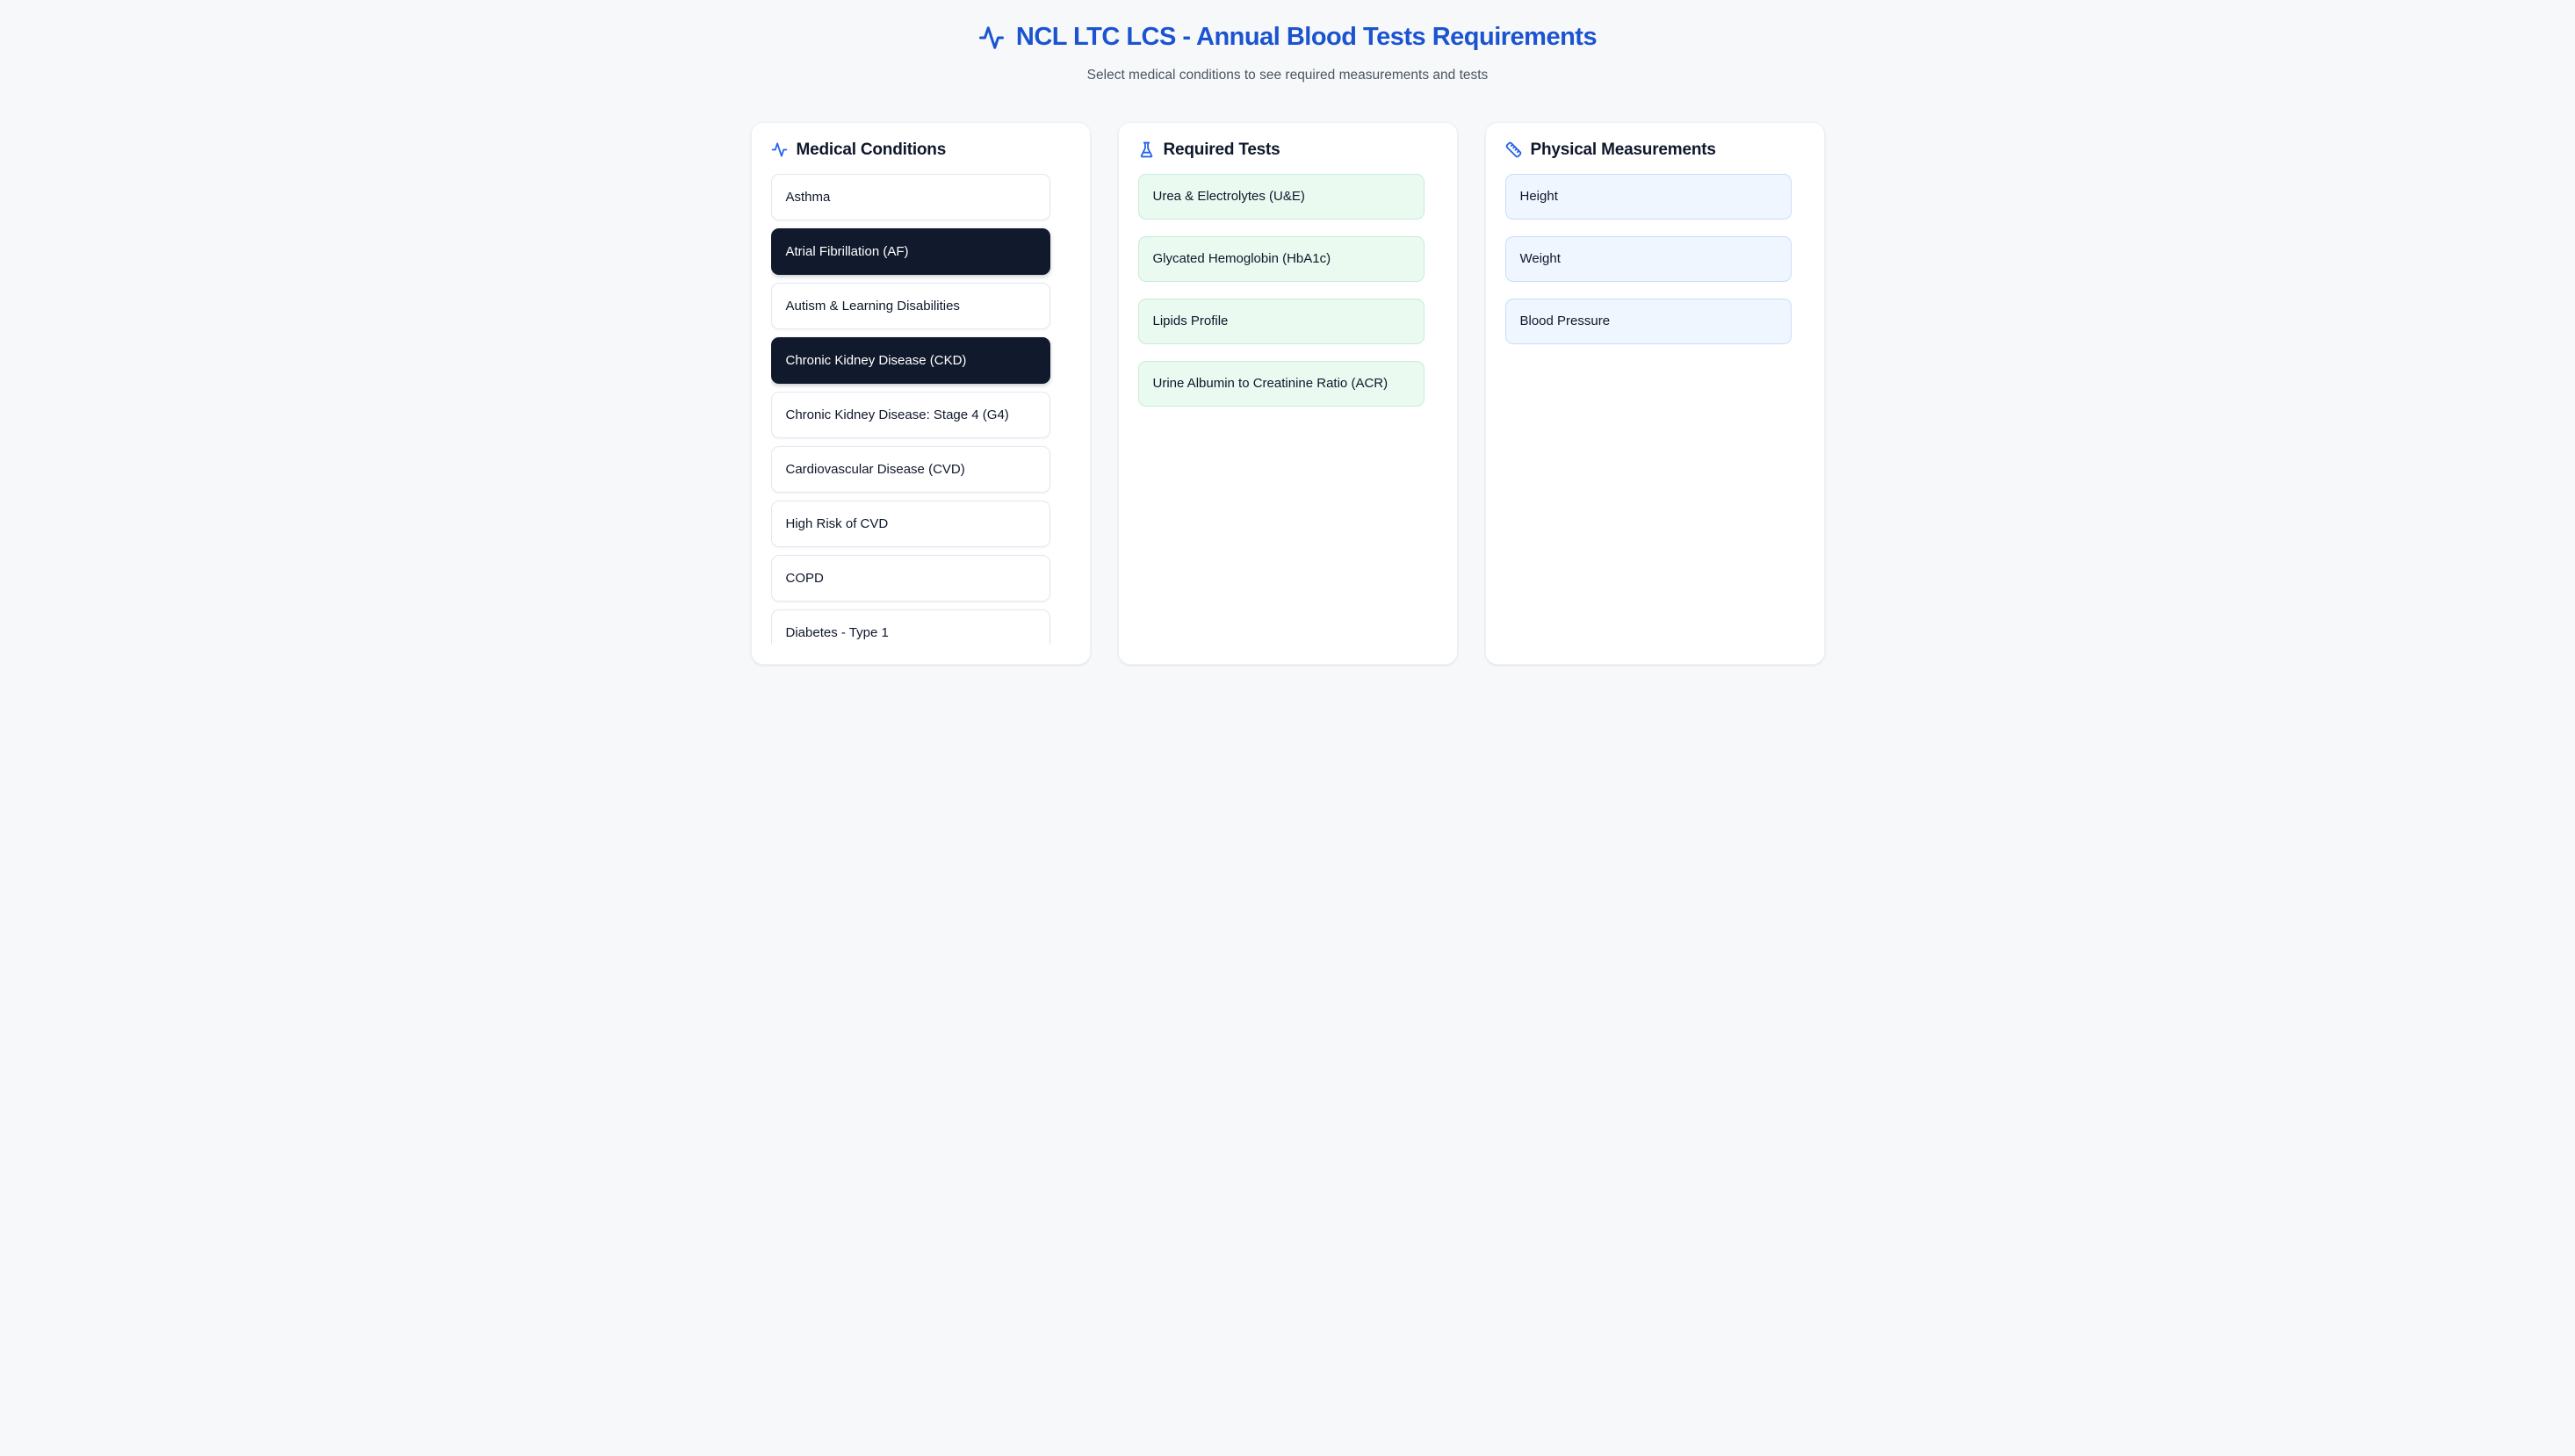  Describe the element at coordinates (805, 578) in the screenshot. I see `condition-label: COPD` at that location.